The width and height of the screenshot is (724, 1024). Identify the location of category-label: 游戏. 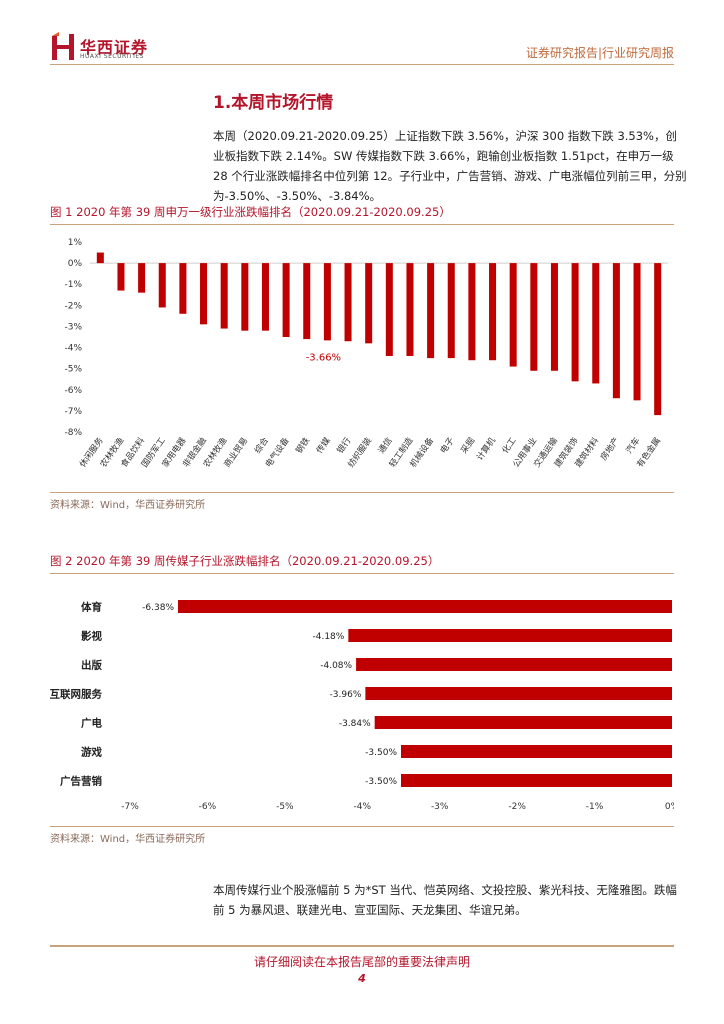
(91, 752).